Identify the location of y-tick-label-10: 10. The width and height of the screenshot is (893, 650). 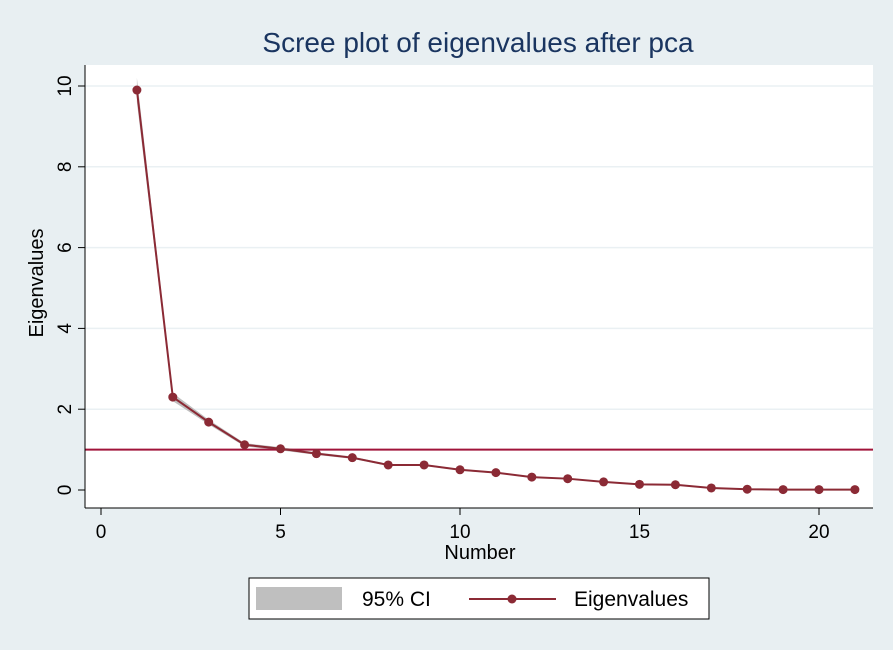
(65, 85).